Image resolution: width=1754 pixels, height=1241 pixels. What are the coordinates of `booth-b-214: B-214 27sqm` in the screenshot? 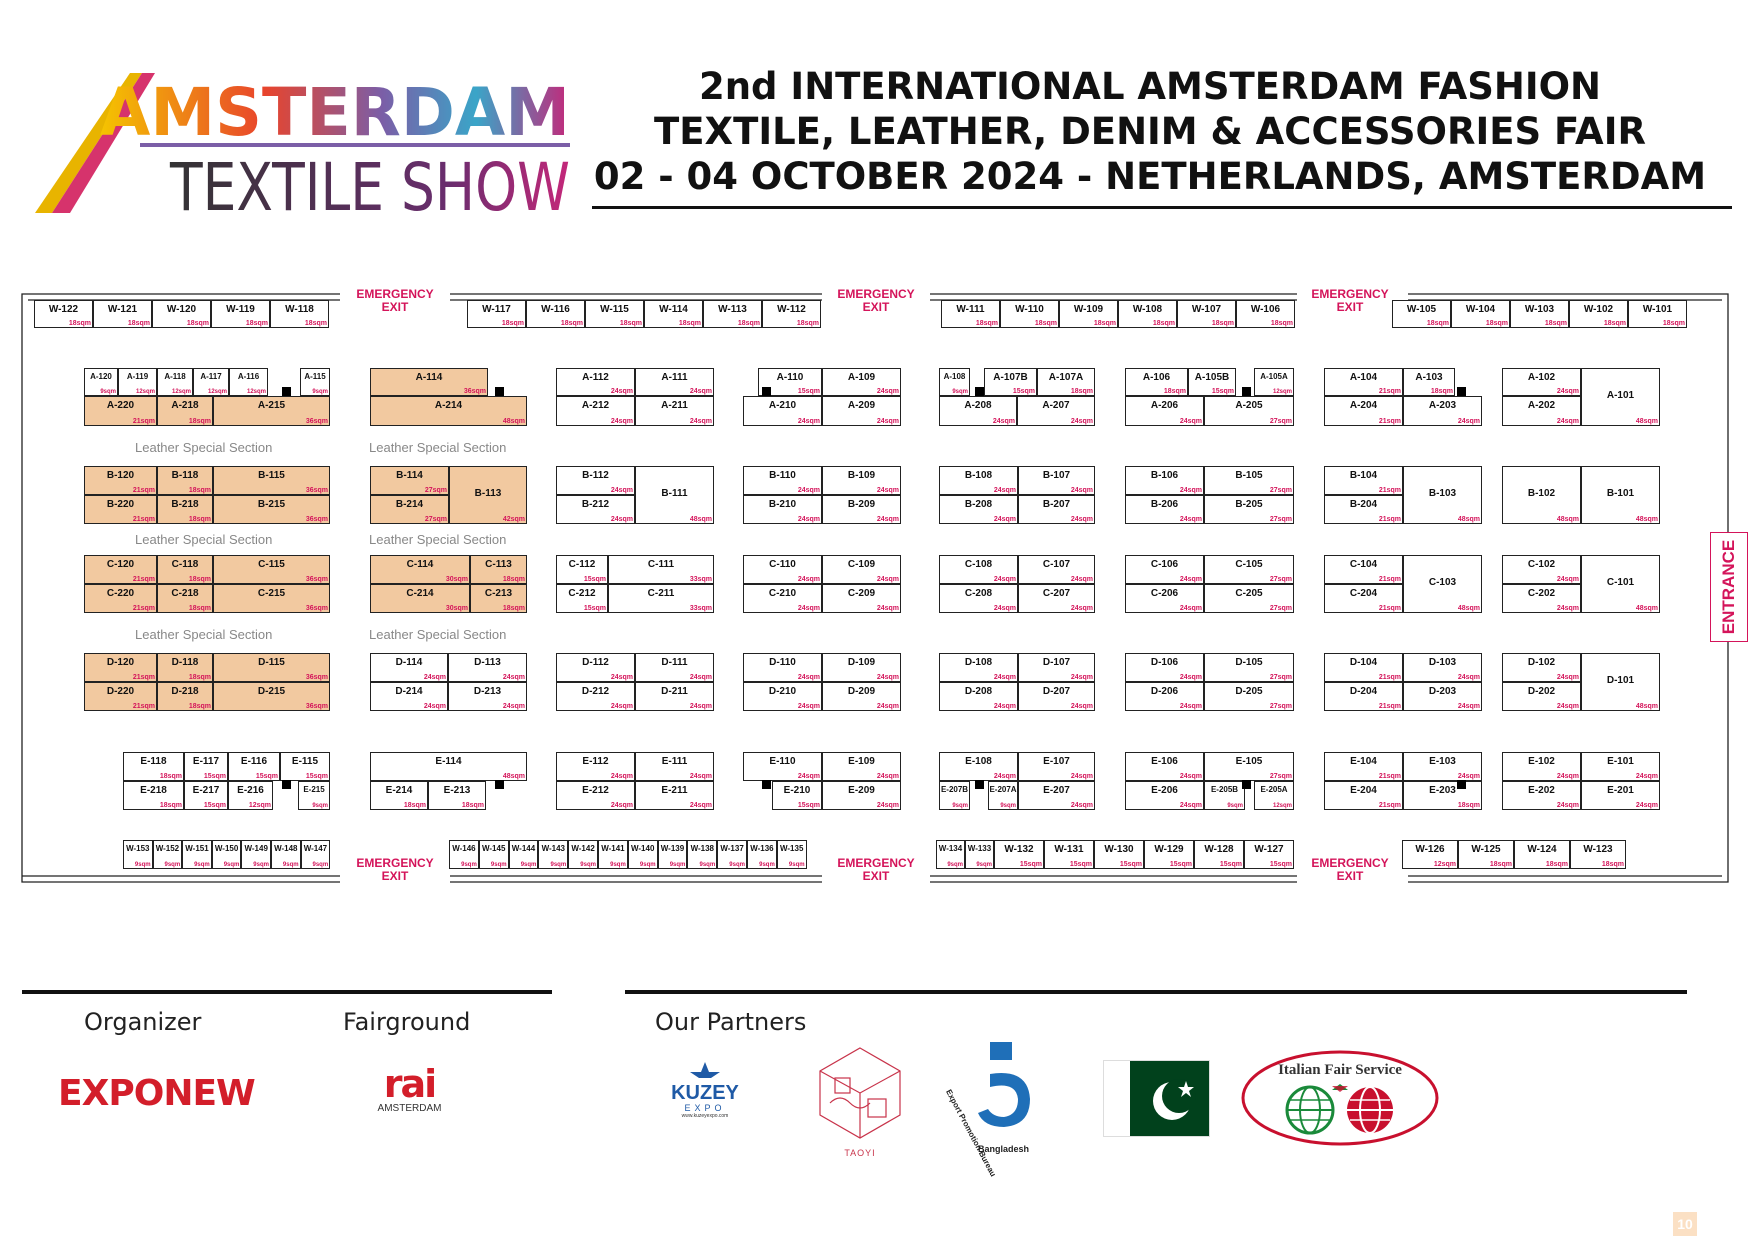 It's located at (409, 509).